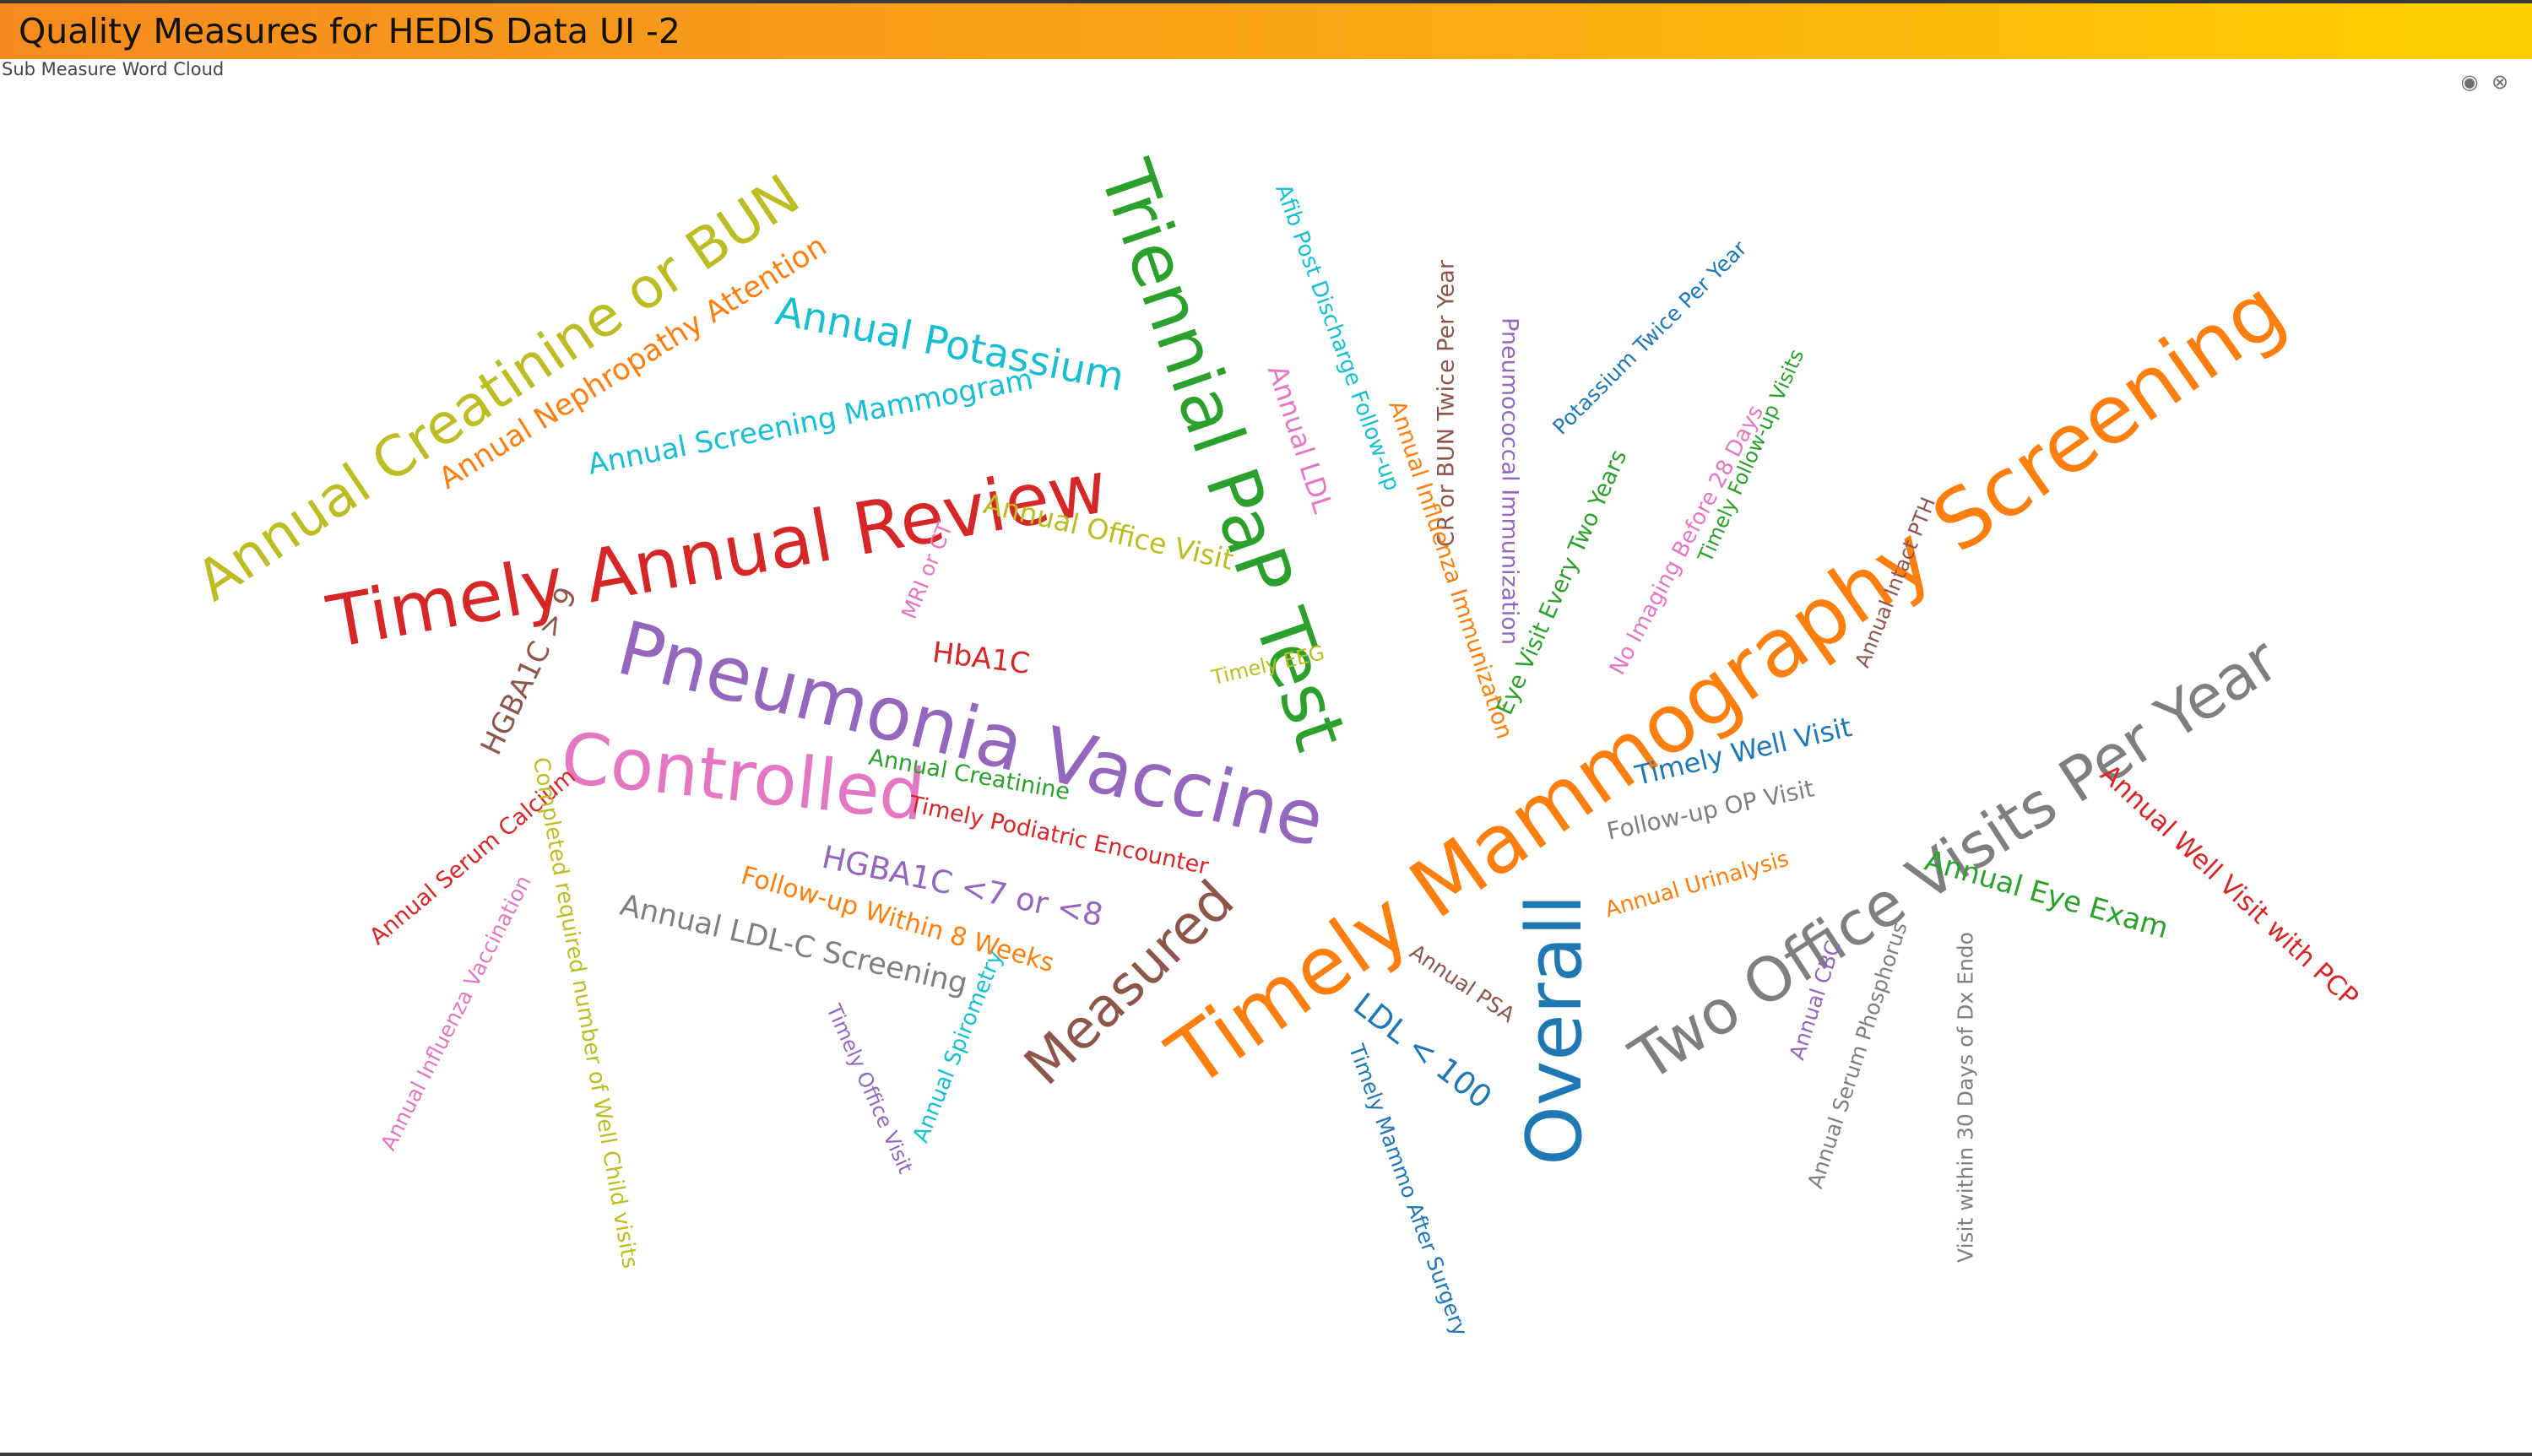  I want to click on word-cloud-term: Annual LDL-C Screening, so click(793, 945).